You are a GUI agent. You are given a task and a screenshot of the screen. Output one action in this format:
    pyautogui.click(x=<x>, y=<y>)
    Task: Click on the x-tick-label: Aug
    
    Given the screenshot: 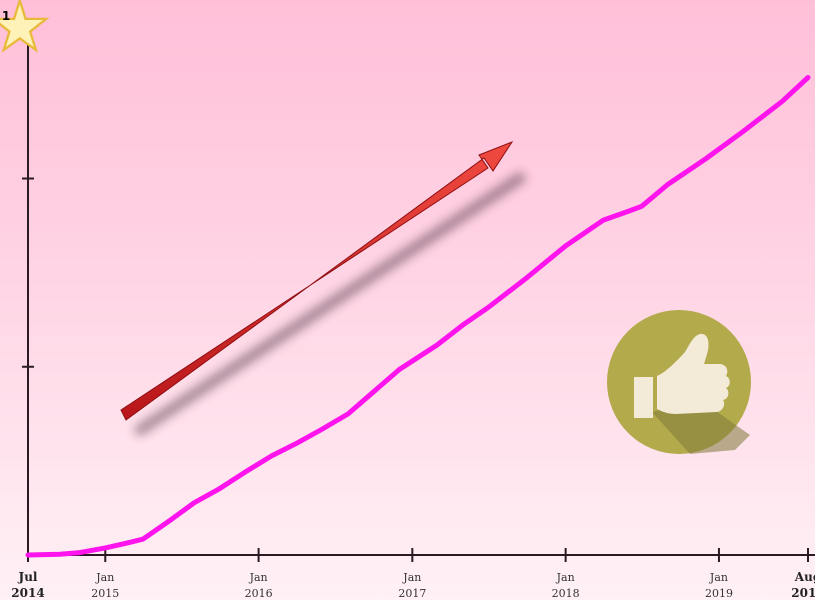 What is the action you would take?
    pyautogui.click(x=804, y=577)
    